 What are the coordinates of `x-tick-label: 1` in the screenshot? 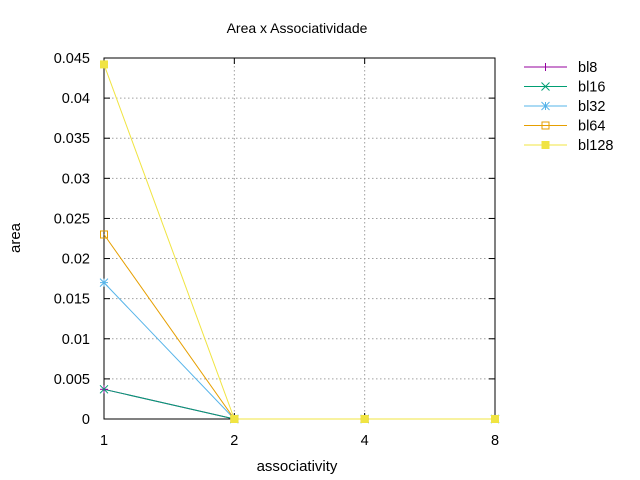 It's located at (104, 441).